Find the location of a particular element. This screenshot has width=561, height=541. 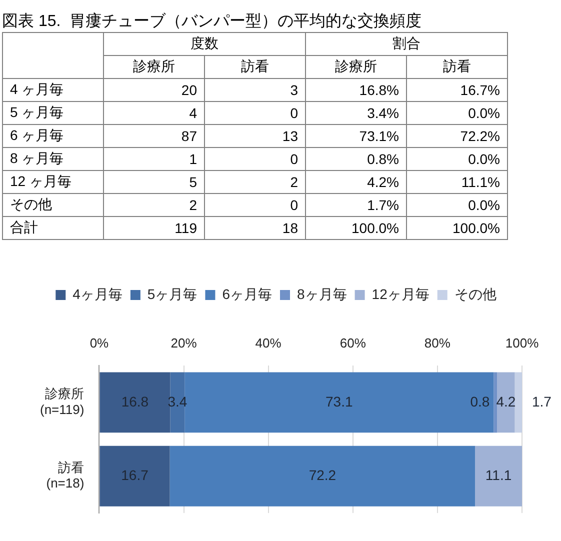

data-label: 16.7 is located at coordinates (135, 475).